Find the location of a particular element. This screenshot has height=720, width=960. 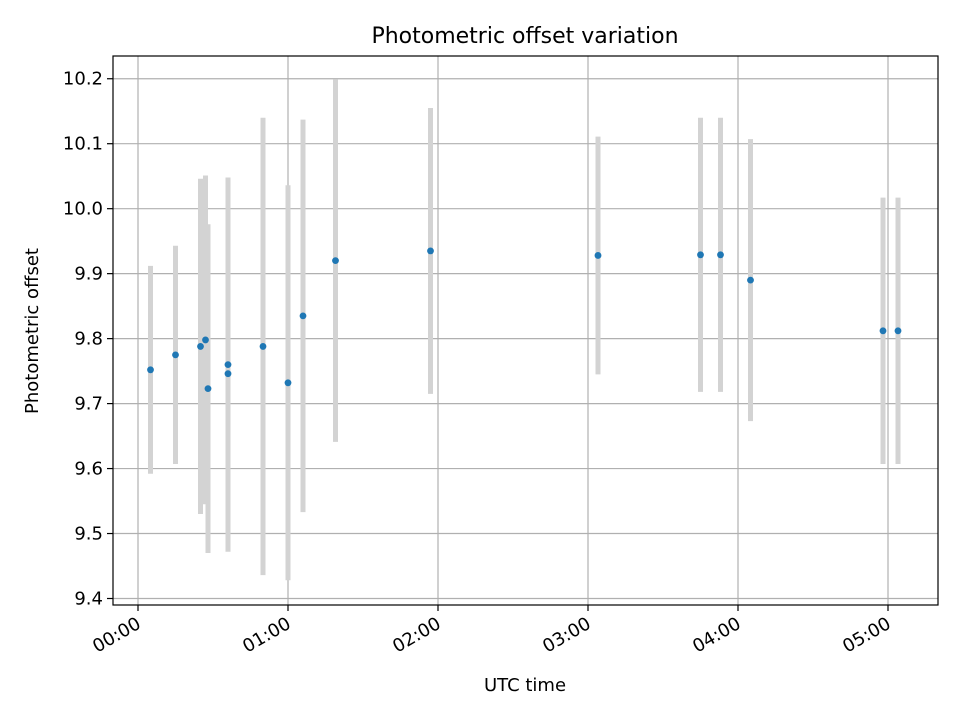

y-axis-label: Photometric offset is located at coordinates (32, 331).